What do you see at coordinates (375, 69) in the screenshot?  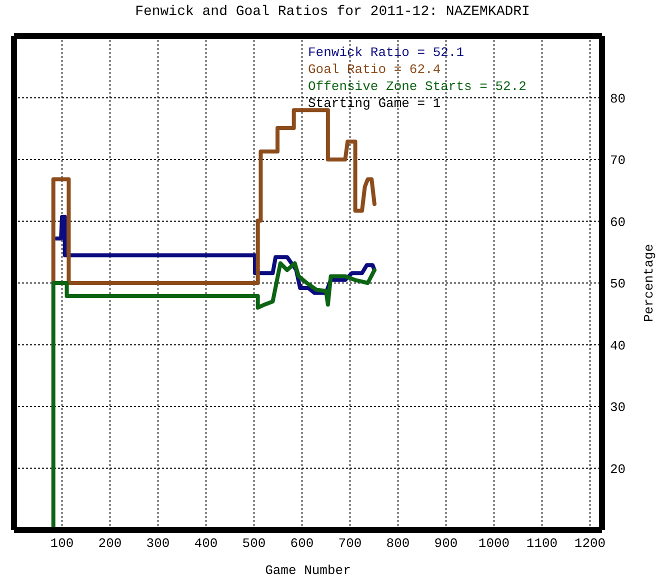 I see `text: Goal Ratio = 62.4` at bounding box center [375, 69].